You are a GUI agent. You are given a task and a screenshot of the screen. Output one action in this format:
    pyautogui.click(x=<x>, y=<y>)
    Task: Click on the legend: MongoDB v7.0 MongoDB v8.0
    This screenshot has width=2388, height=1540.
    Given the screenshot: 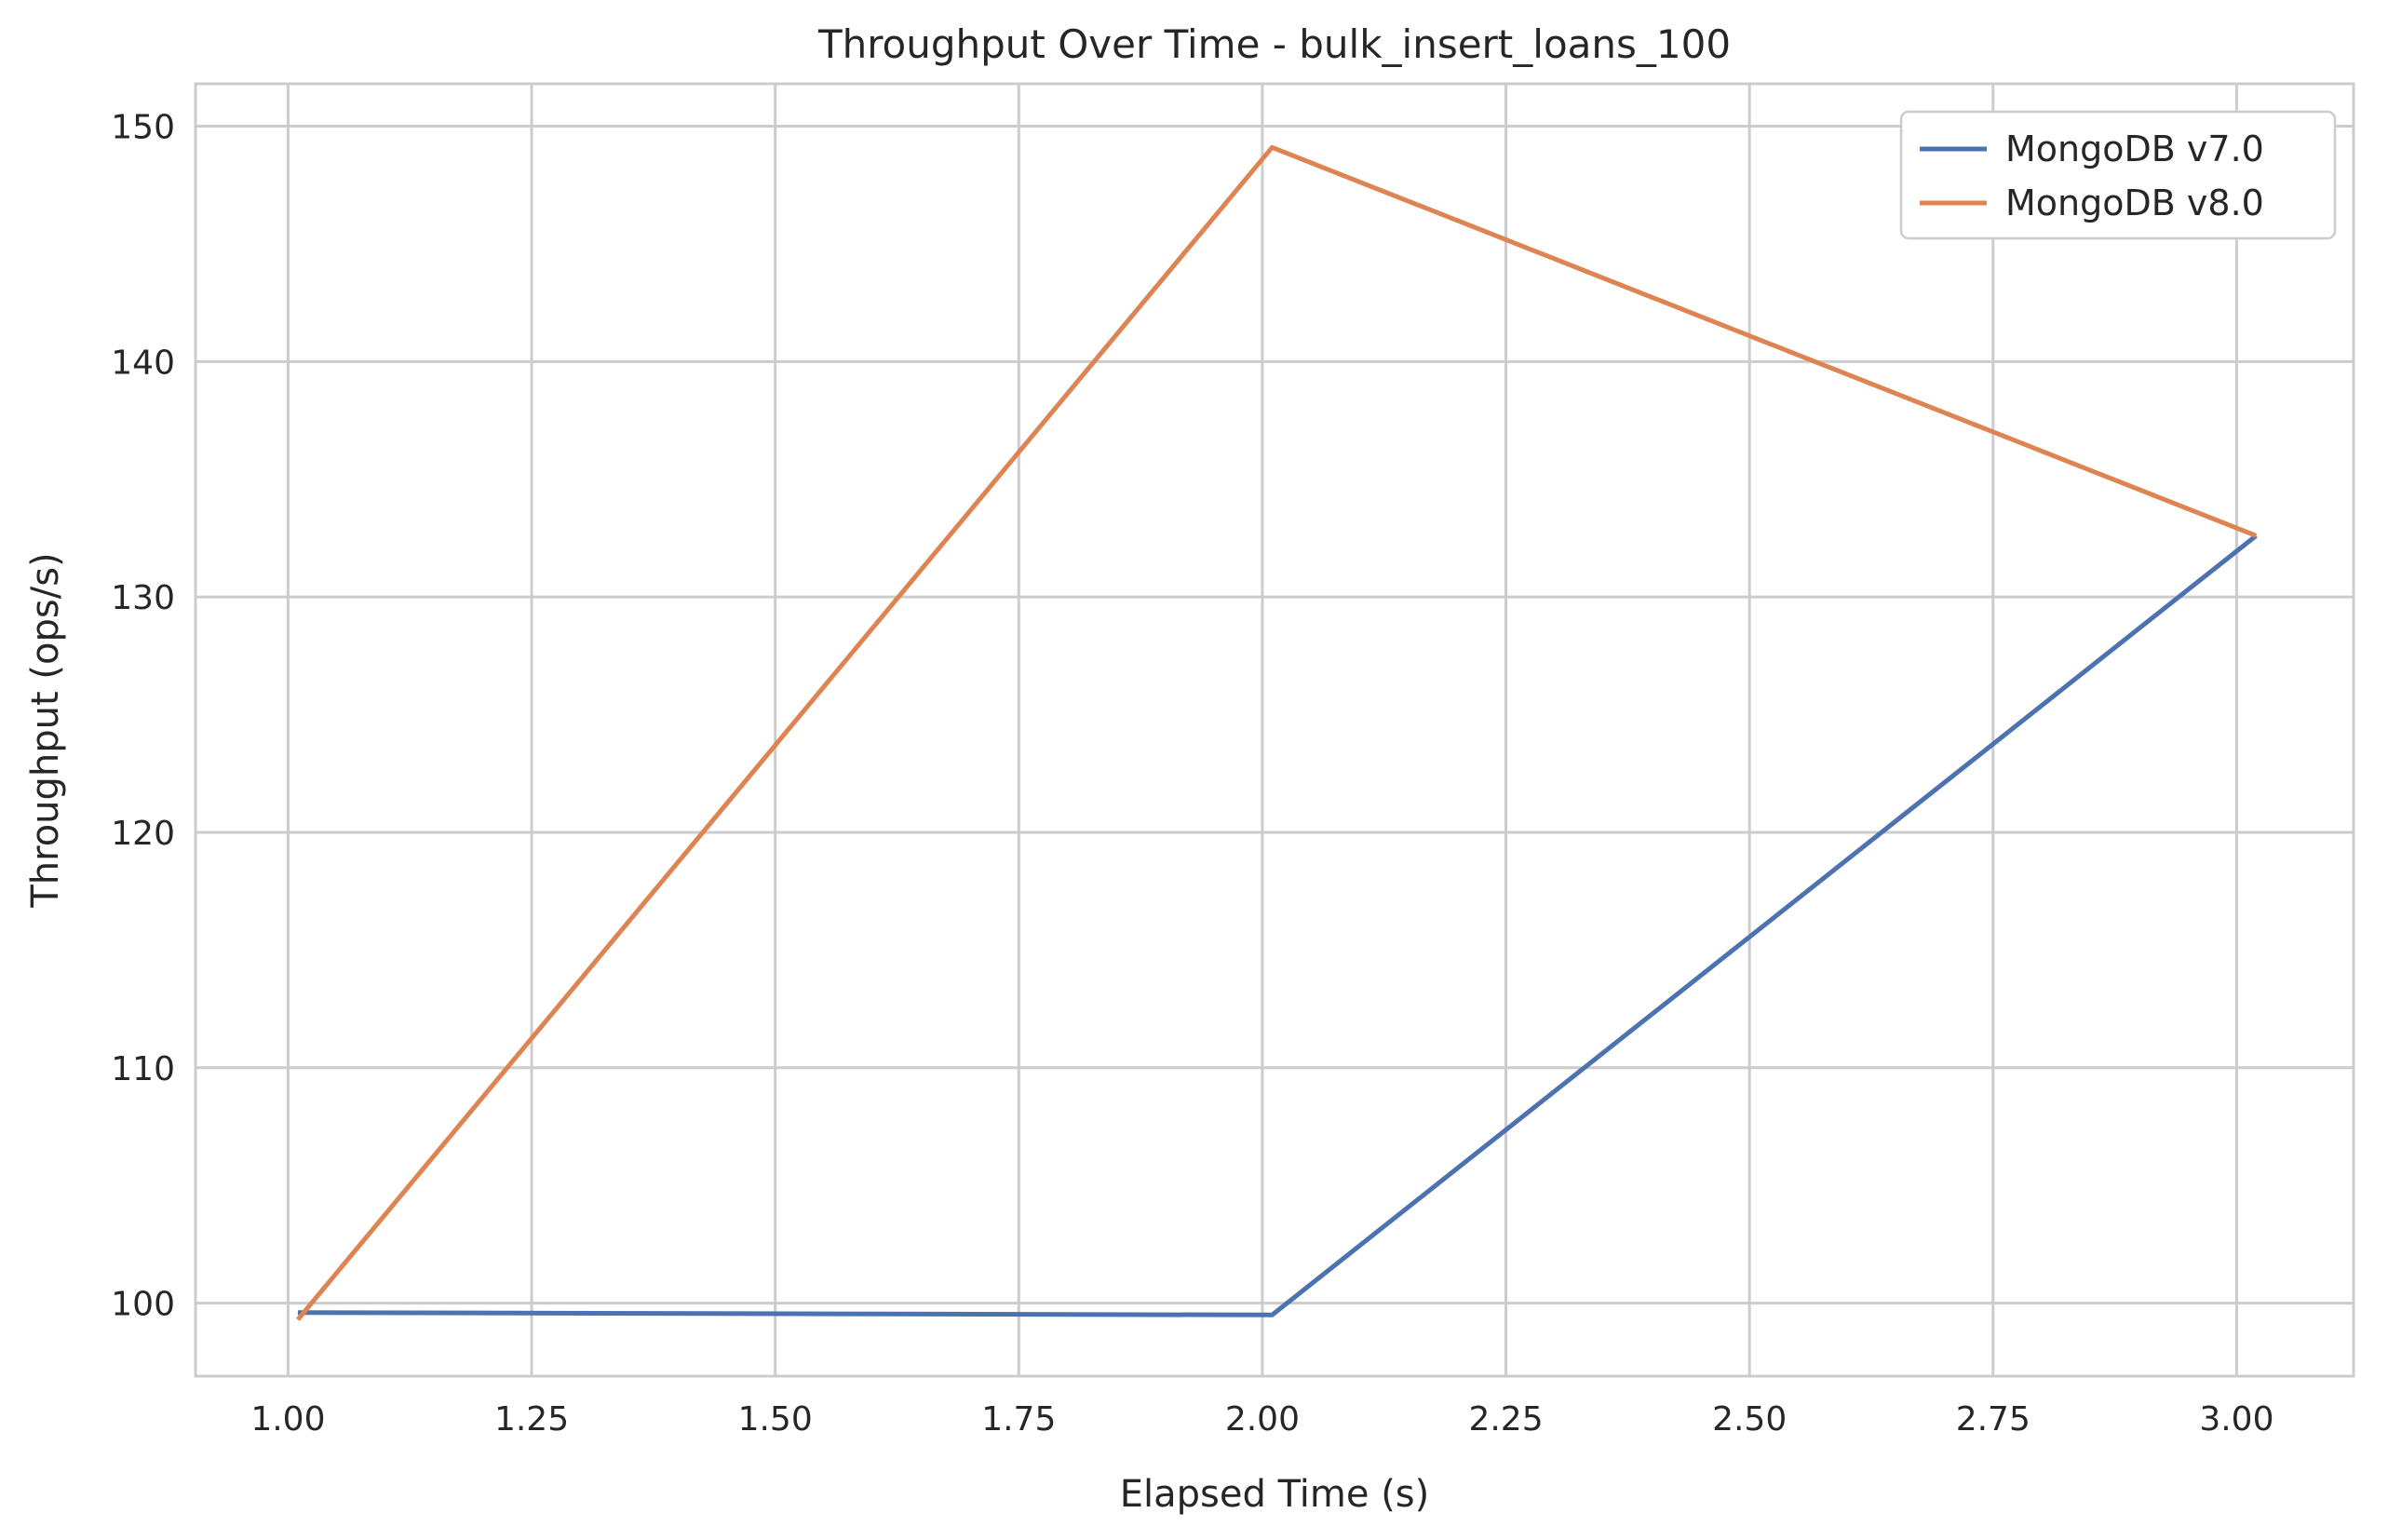 What is the action you would take?
    pyautogui.click(x=2118, y=175)
    